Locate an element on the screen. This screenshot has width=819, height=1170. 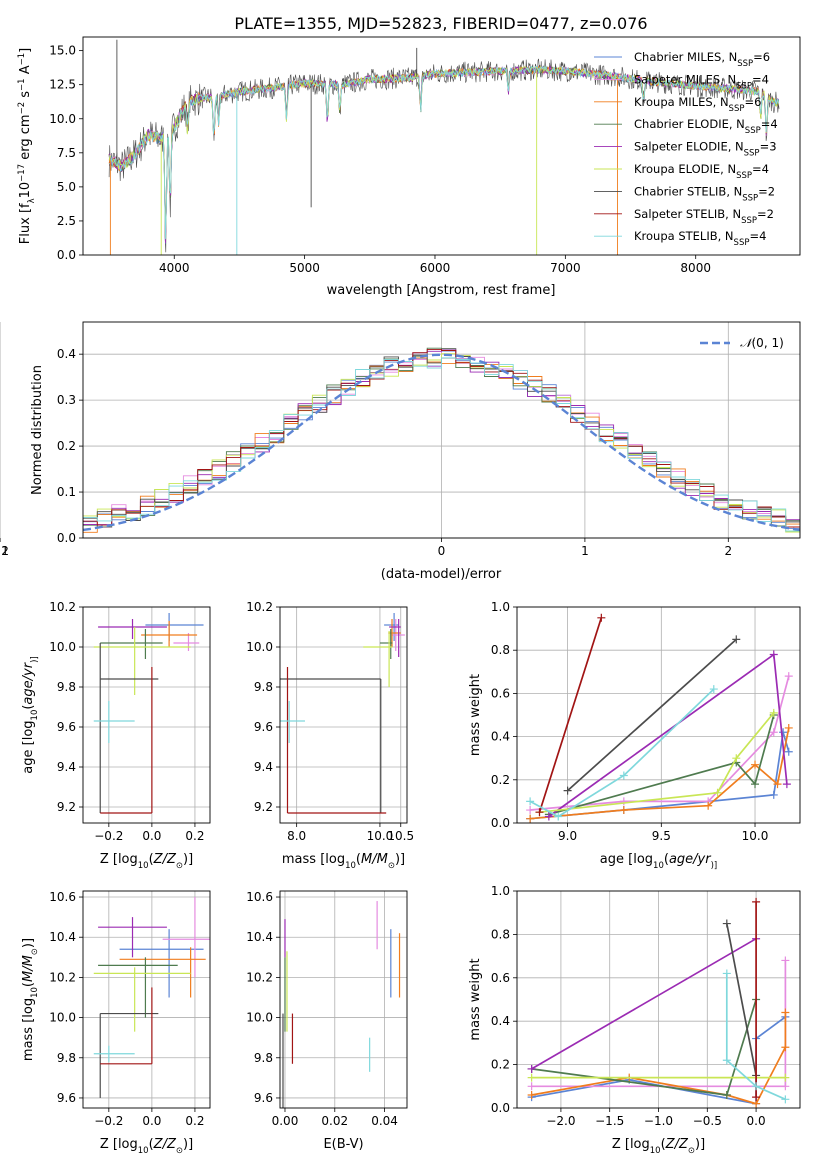
x-tick-label: −1 is located at coordinates (4, 551).